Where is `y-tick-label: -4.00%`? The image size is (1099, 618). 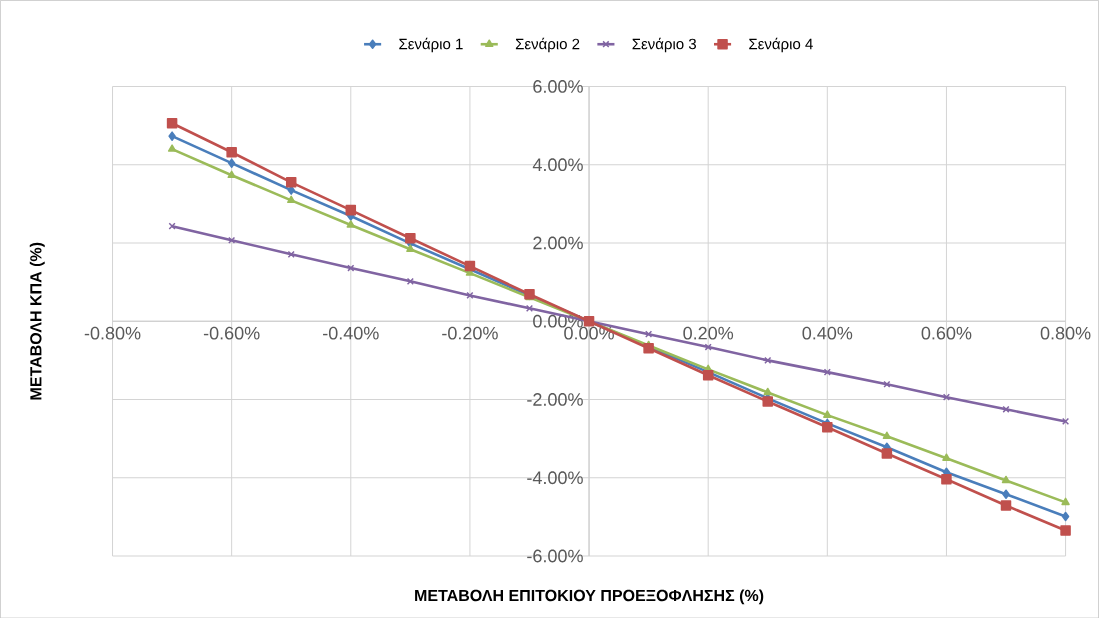 y-tick-label: -4.00% is located at coordinates (555, 477).